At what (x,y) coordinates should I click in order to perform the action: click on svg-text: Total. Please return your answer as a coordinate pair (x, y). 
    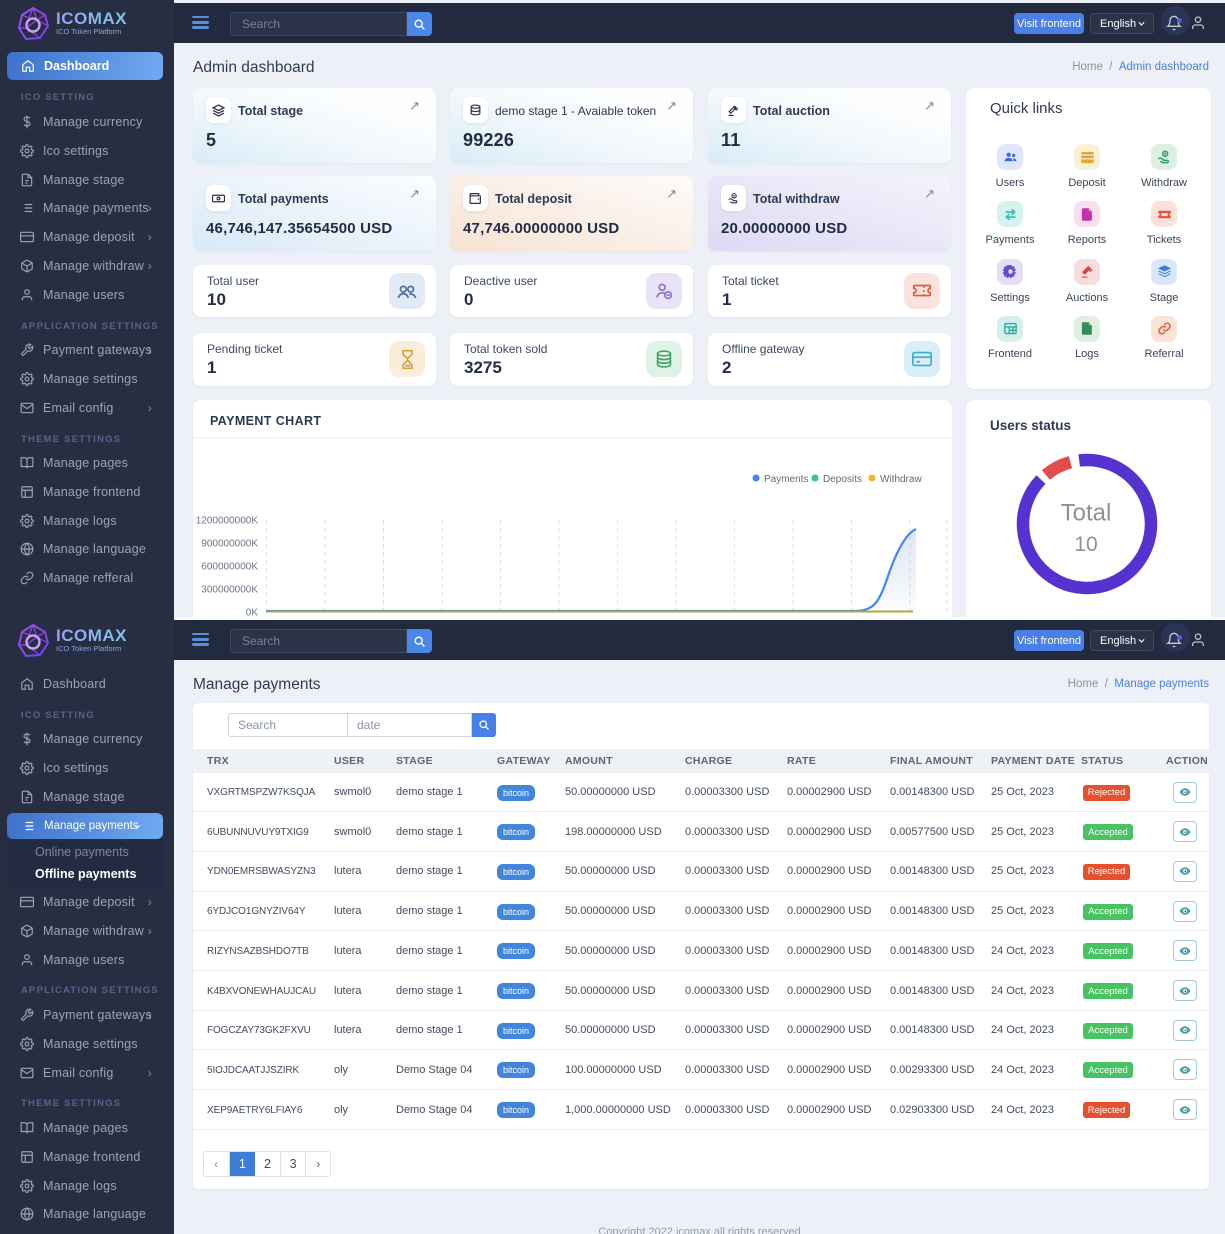
    Looking at the image, I should click on (1086, 513).